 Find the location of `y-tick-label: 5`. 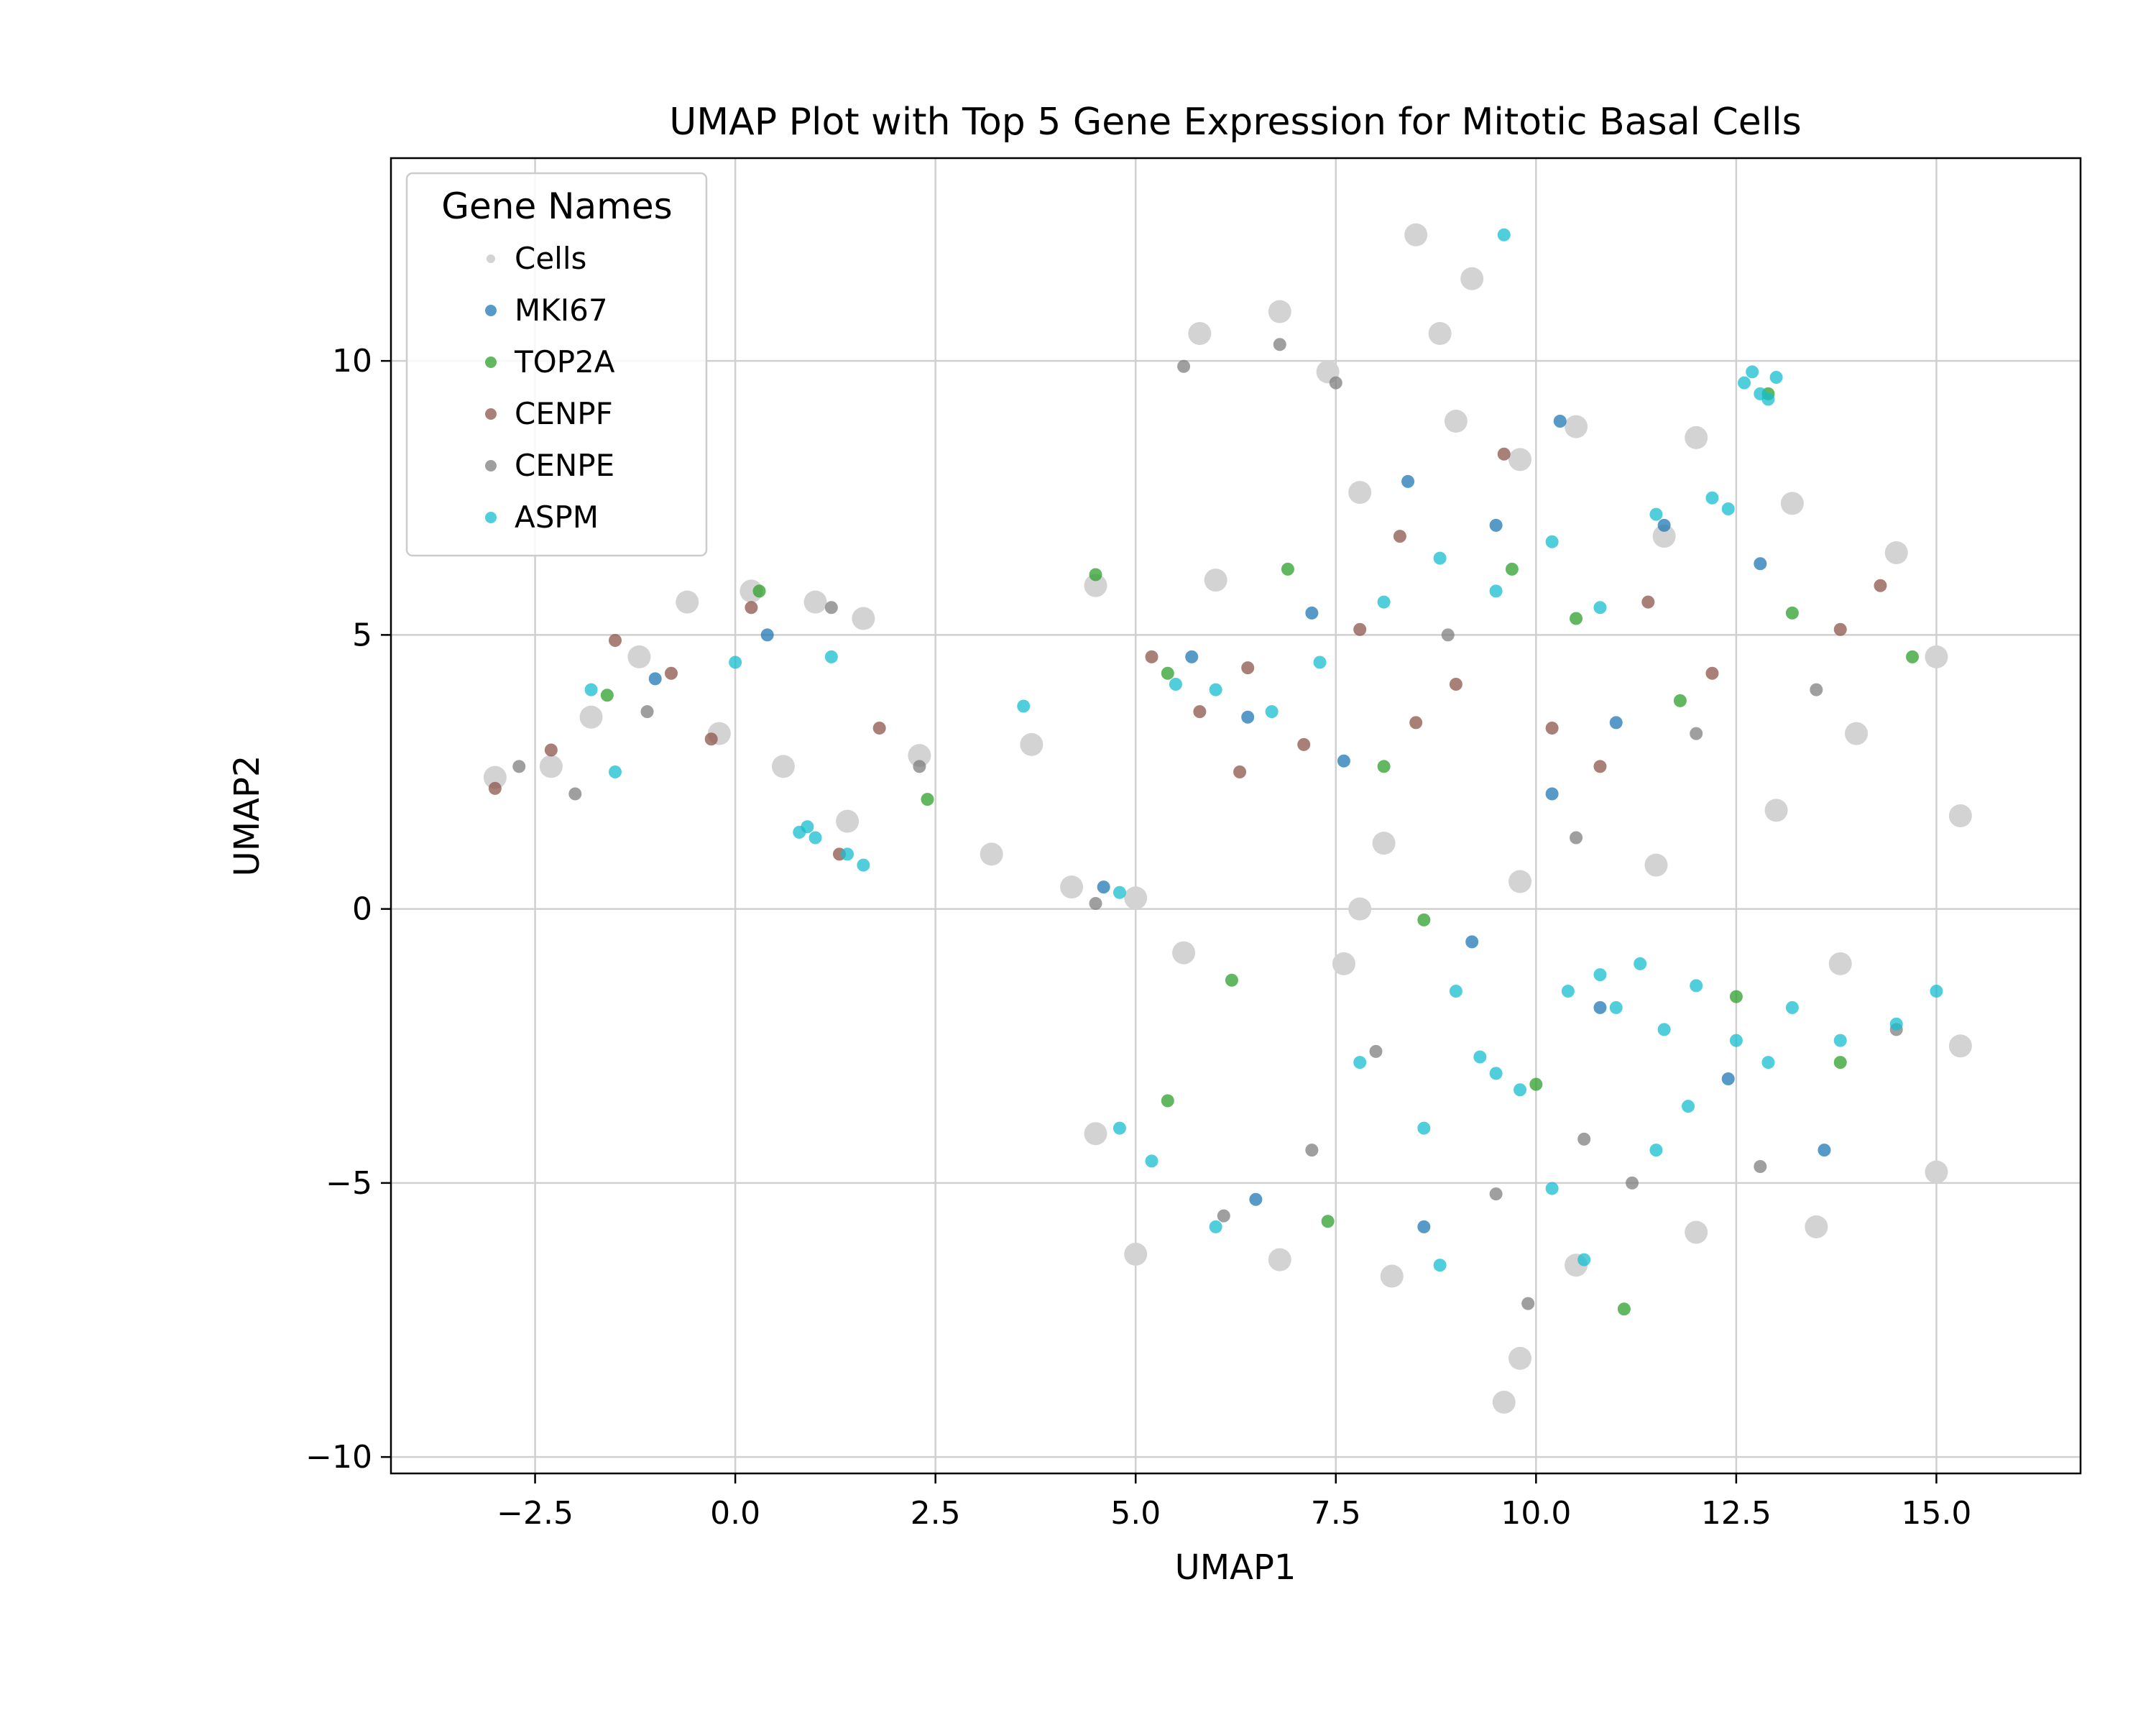

y-tick-label: 5 is located at coordinates (362, 635).